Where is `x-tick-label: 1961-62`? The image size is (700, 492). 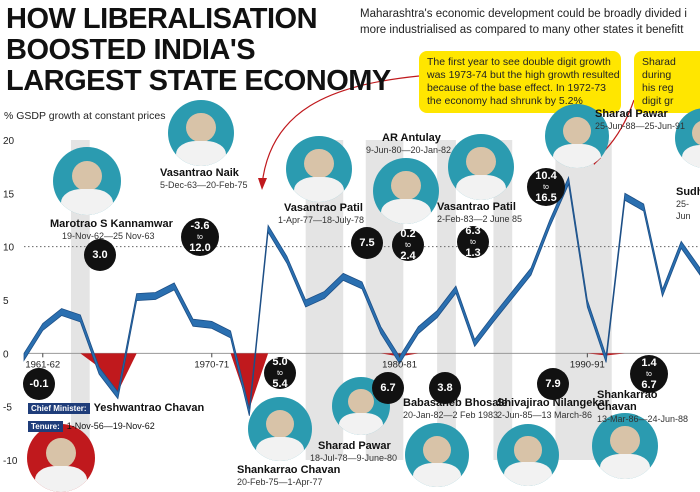 x-tick-label: 1961-62 is located at coordinates (42, 364).